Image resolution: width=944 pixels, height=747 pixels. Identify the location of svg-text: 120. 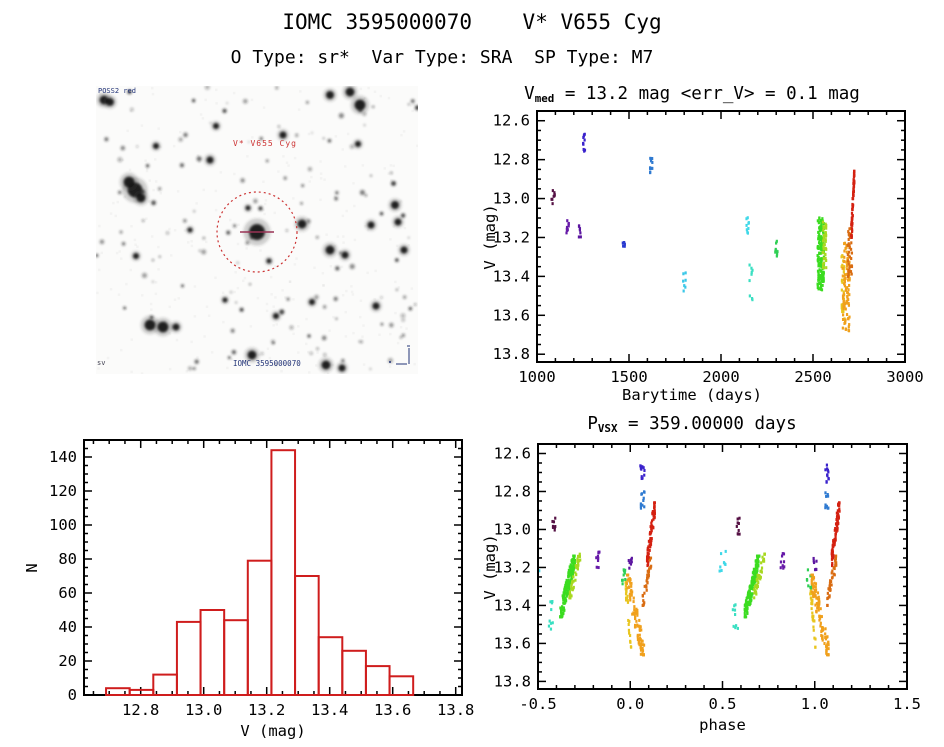
(63, 491).